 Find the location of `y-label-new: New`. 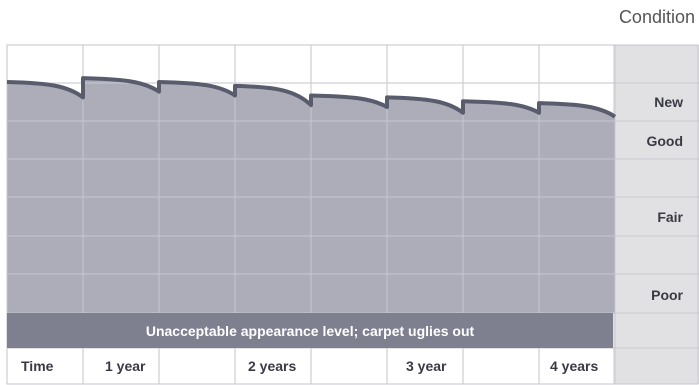

y-label-new: New is located at coordinates (668, 102).